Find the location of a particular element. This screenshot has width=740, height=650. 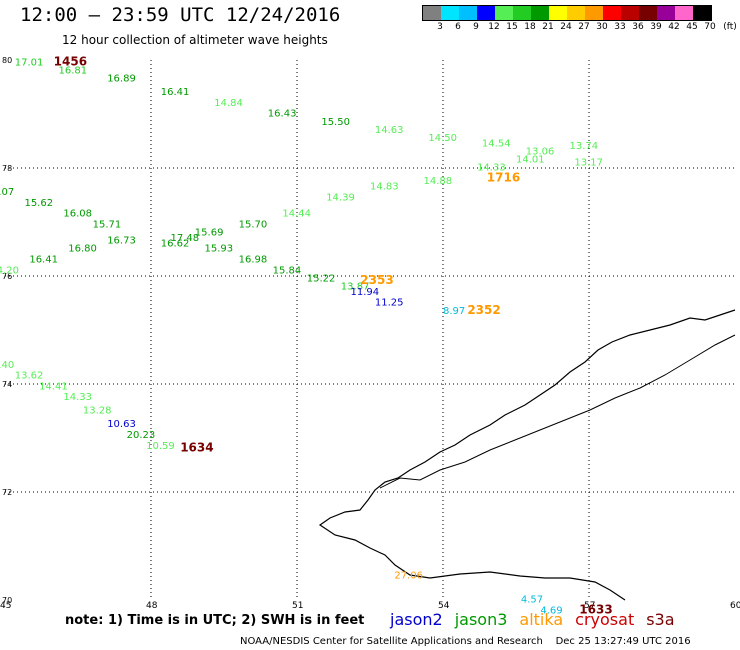

wave-height-value: 14.88 is located at coordinates (438, 181).